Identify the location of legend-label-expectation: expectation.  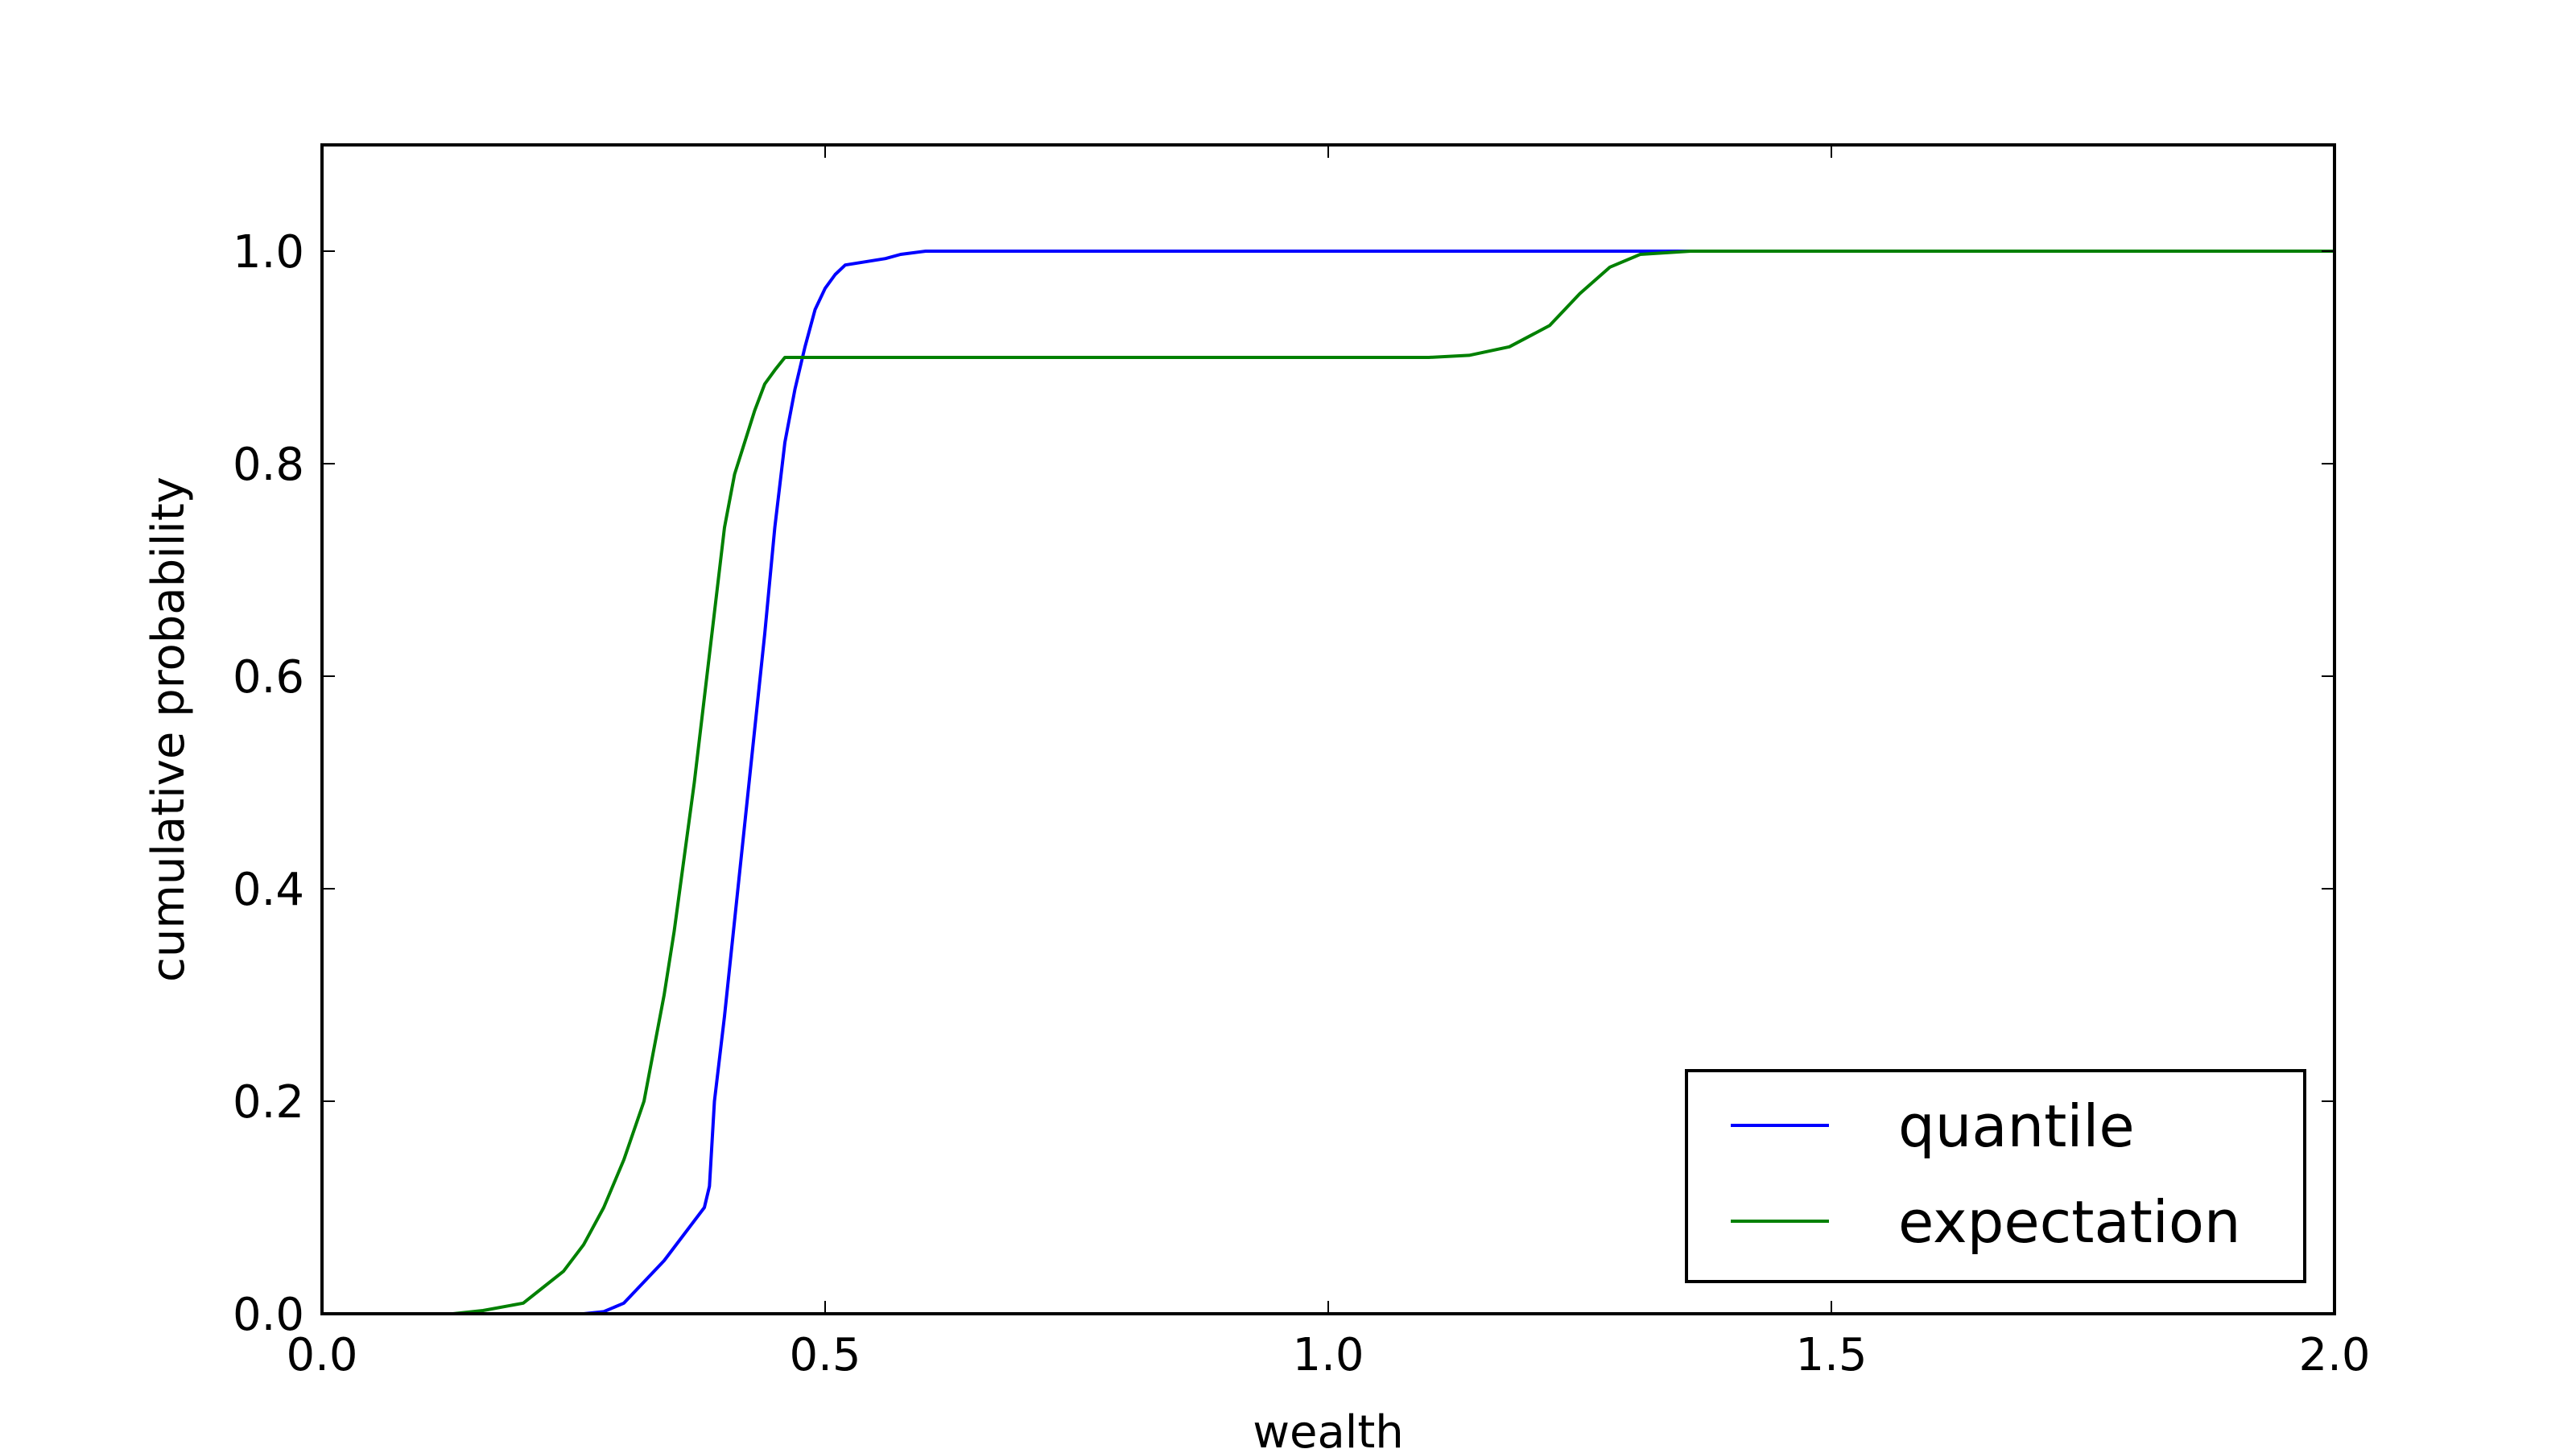
(2069, 1222).